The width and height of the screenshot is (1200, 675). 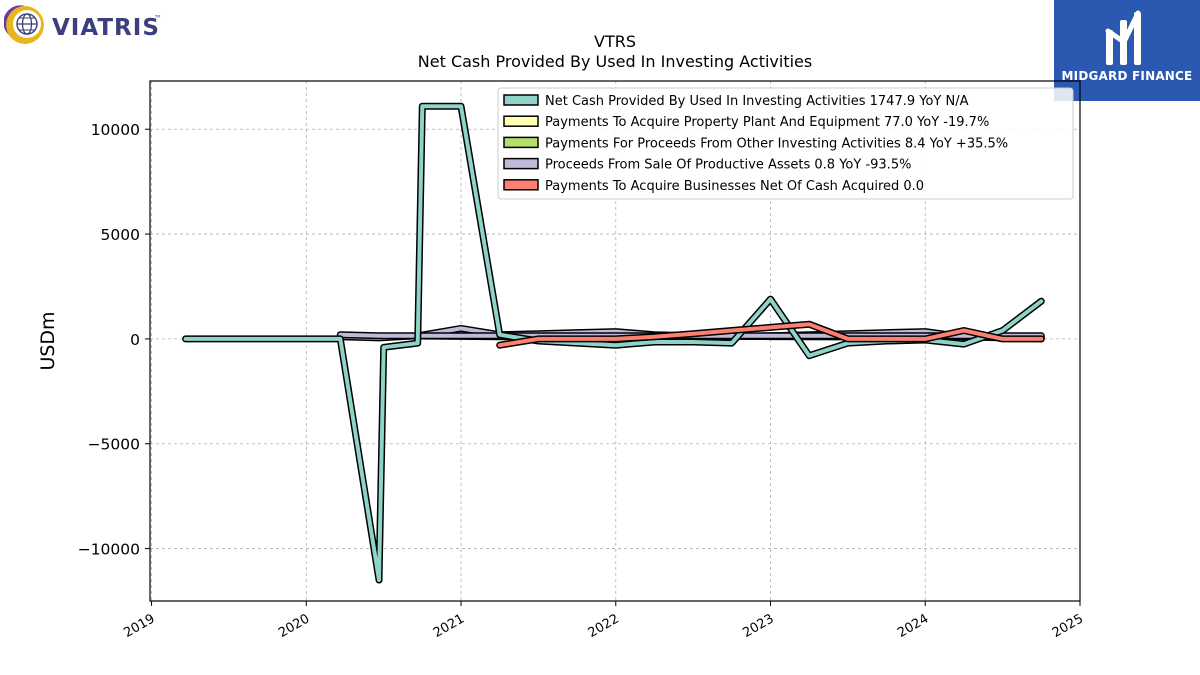 I want to click on series-line, so click(x=770, y=335).